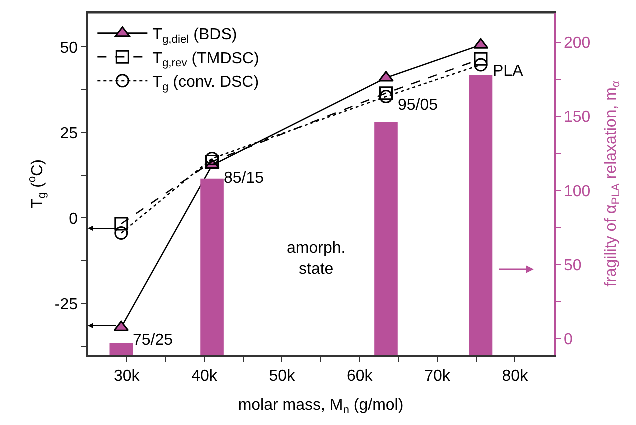  What do you see at coordinates (69, 133) in the screenshot?
I see `y-tick-label: 25` at bounding box center [69, 133].